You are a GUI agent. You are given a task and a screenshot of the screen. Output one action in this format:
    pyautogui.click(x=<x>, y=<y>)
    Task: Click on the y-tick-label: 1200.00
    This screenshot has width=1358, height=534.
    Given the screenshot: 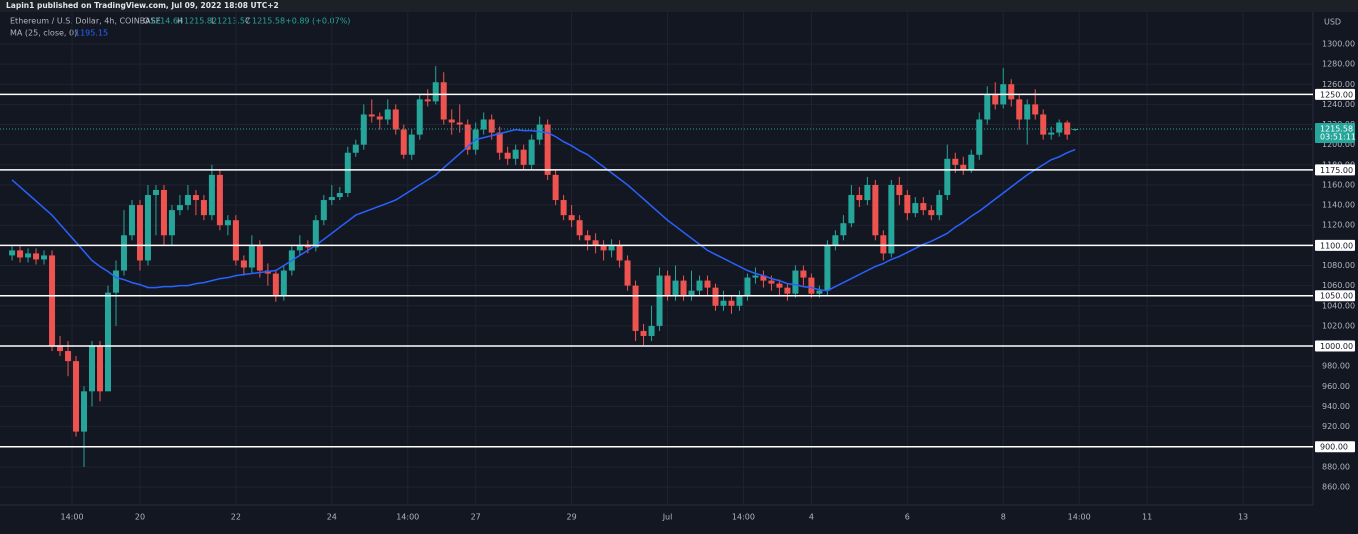 What is the action you would take?
    pyautogui.click(x=1338, y=144)
    